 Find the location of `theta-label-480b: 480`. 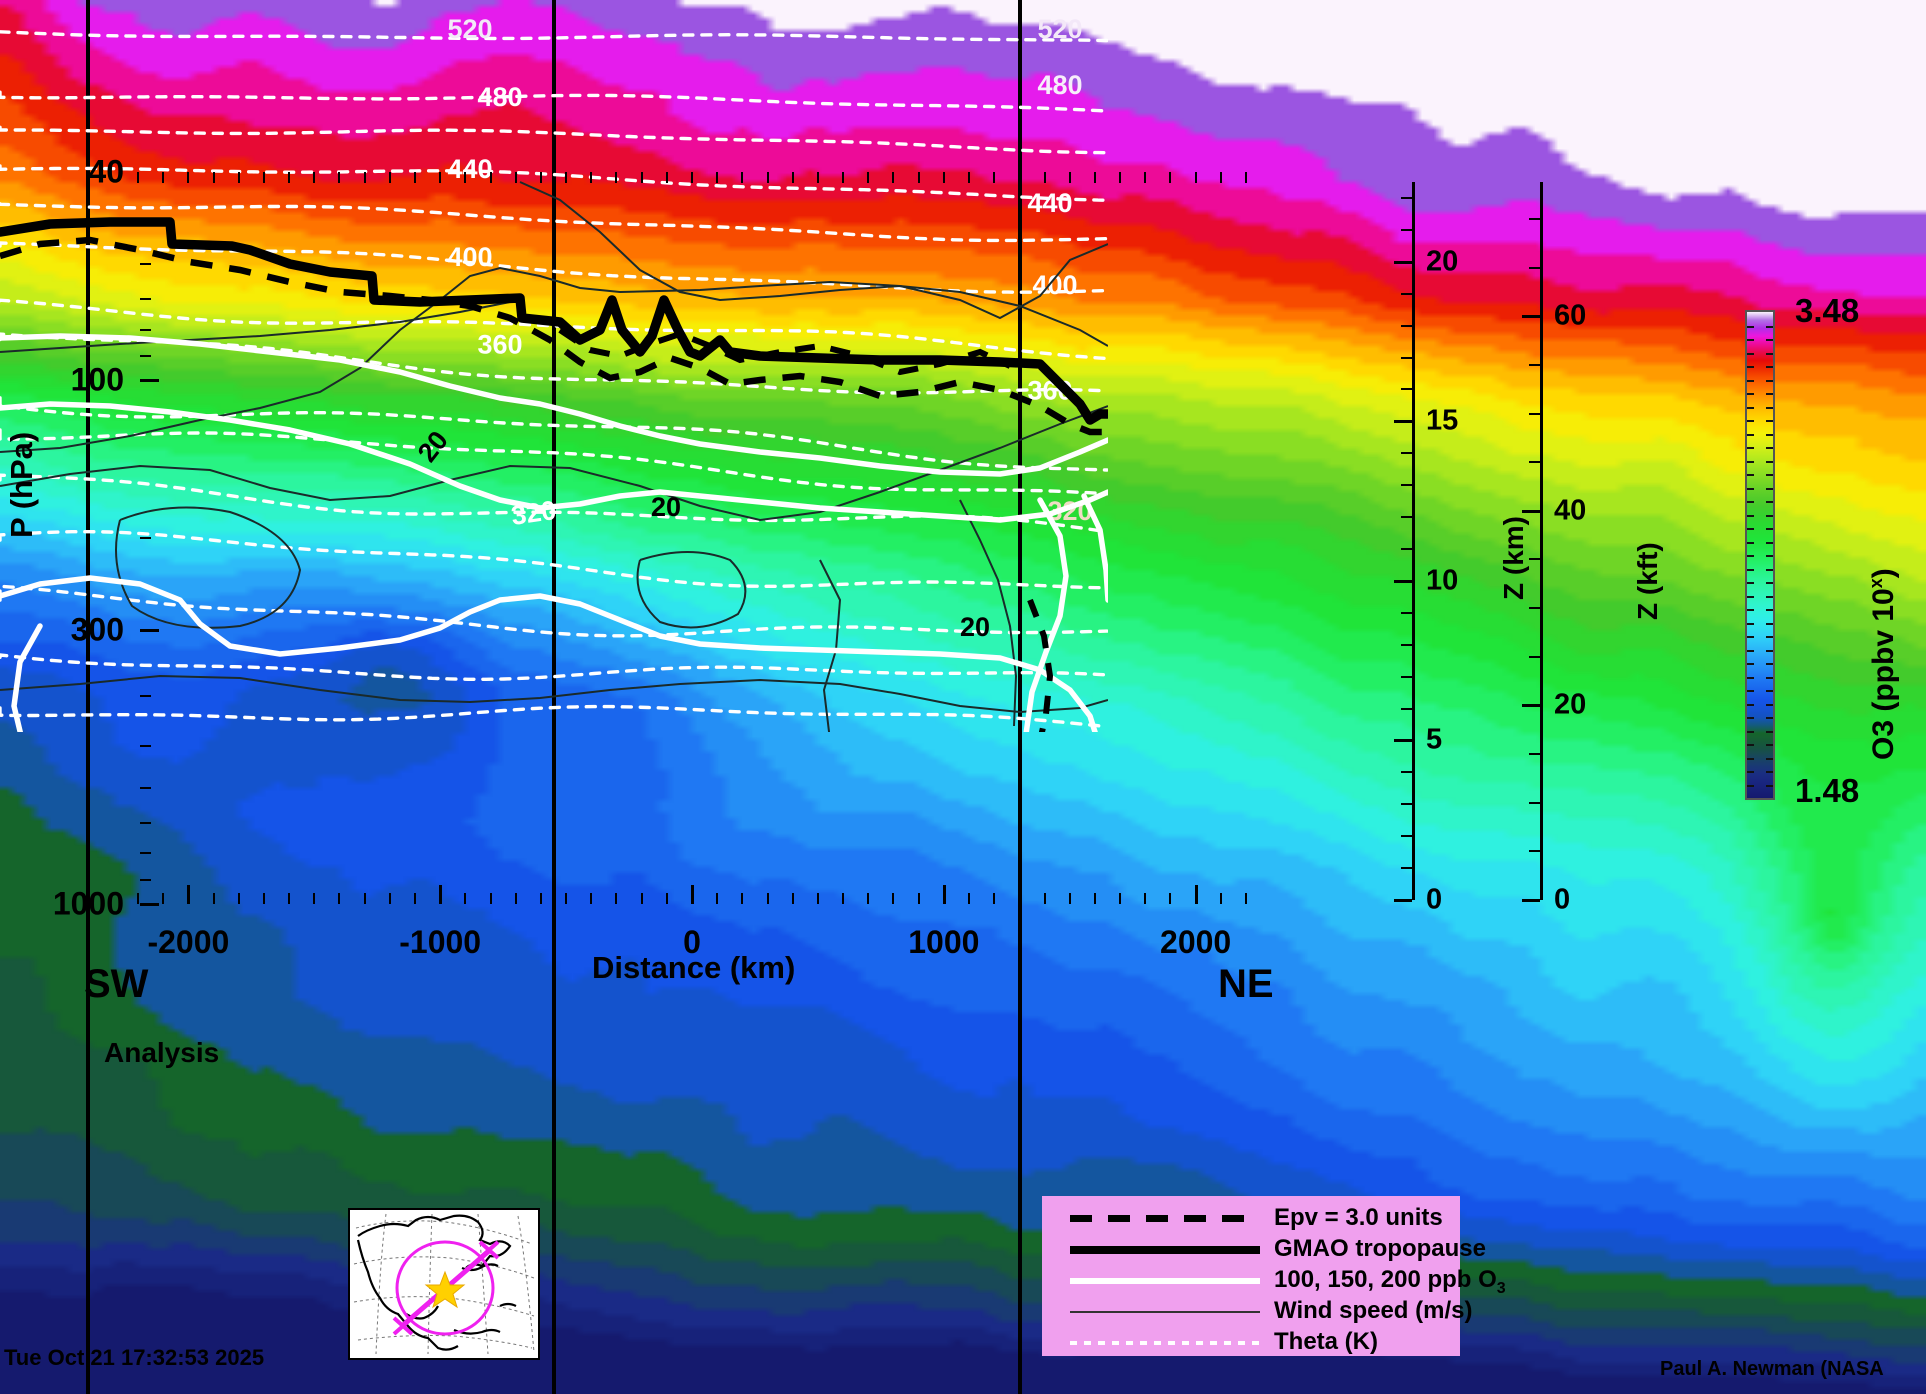

theta-label-480b: 480 is located at coordinates (1059, 85).